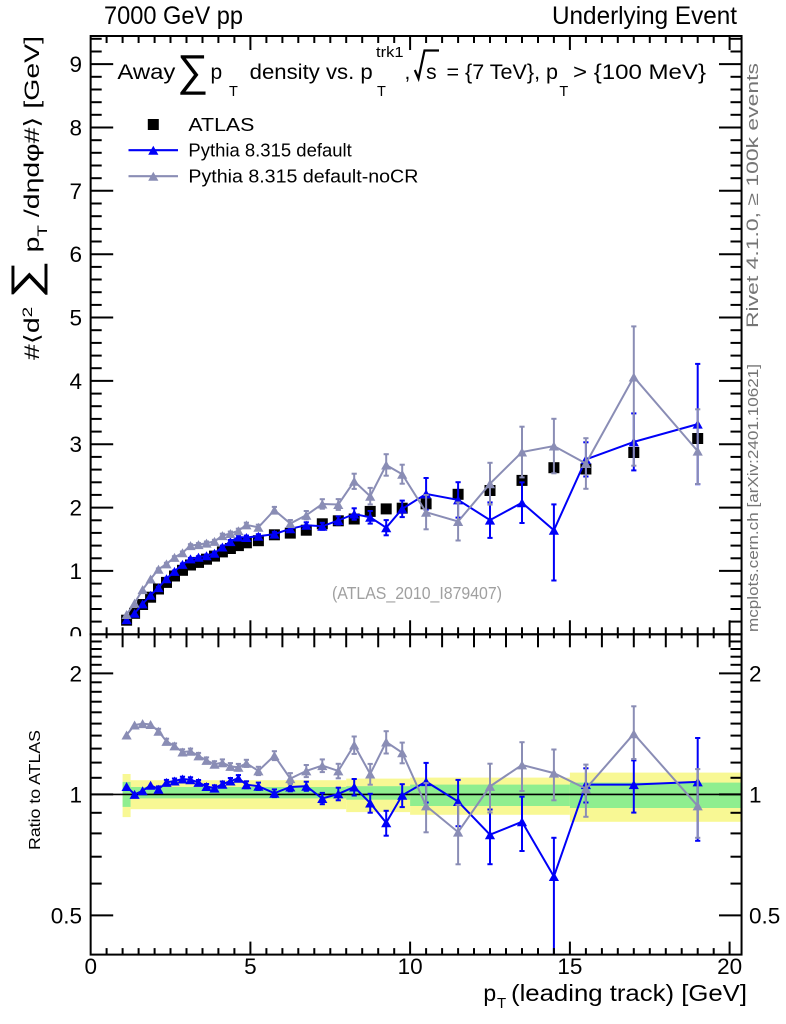 This screenshot has height=1024, width=786. What do you see at coordinates (75, 191) in the screenshot?
I see `svg-text: 7` at bounding box center [75, 191].